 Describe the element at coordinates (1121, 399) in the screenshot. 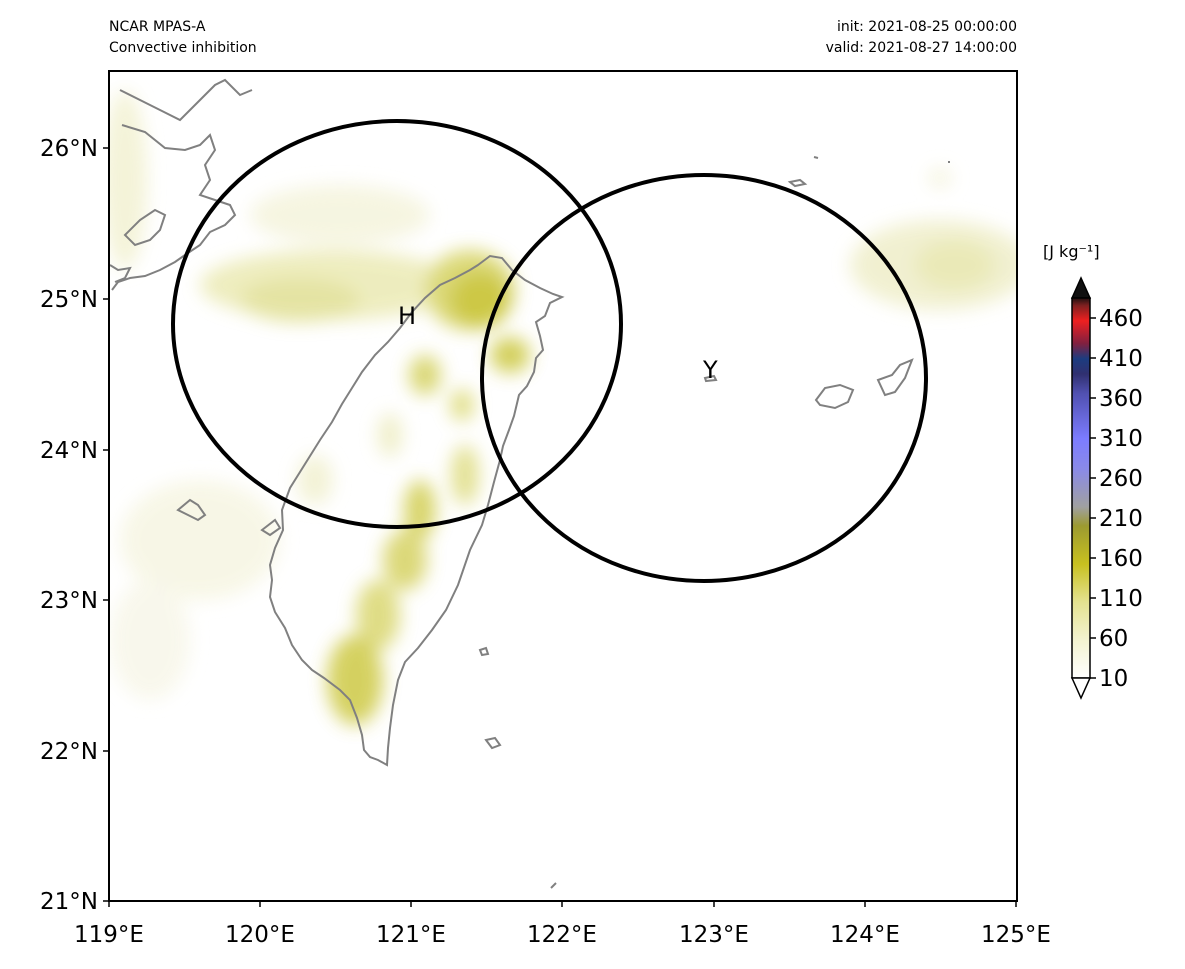

I see `cb-tick-360: 360` at that location.